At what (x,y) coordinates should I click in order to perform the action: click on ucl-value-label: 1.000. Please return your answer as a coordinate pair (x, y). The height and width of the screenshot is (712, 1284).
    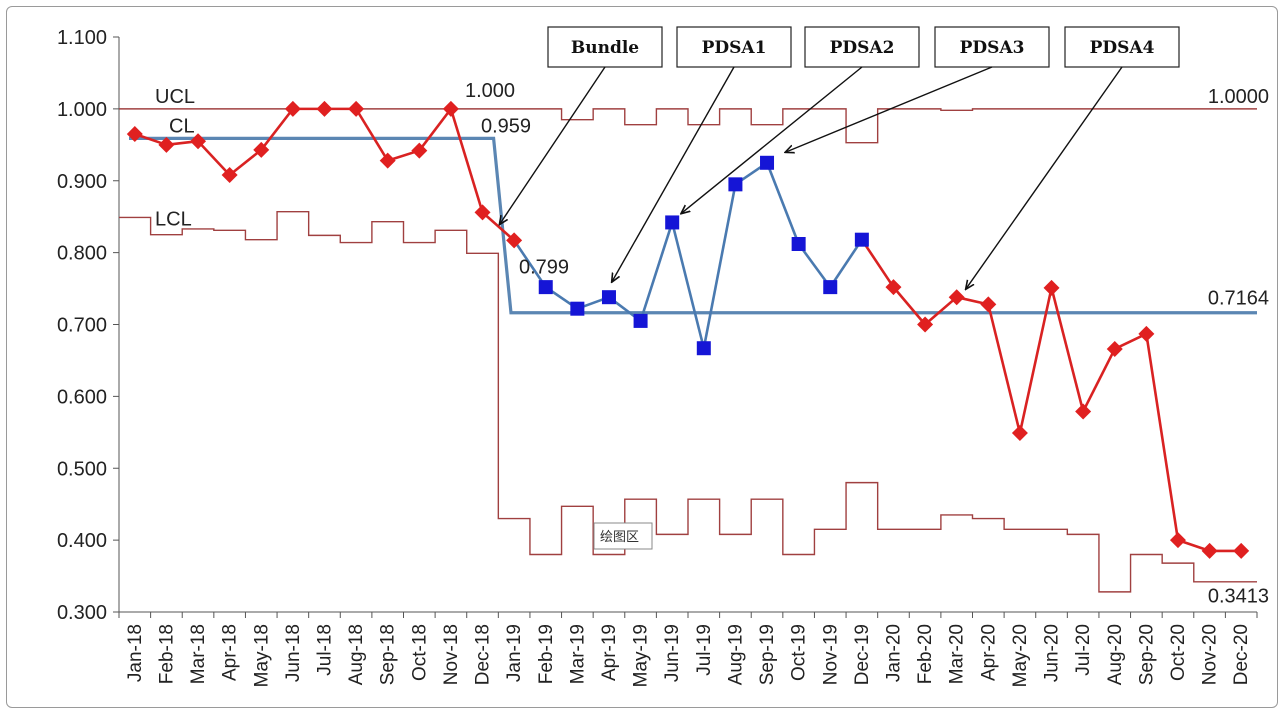
    Looking at the image, I should click on (490, 91).